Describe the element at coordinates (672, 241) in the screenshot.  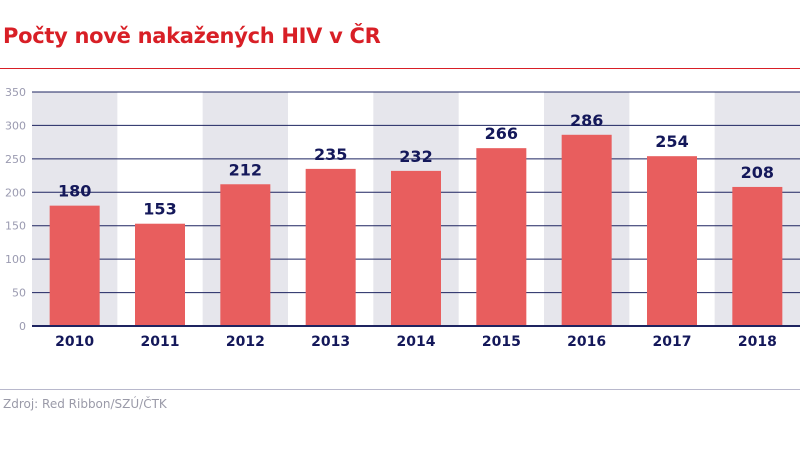
I see `bar-2017` at that location.